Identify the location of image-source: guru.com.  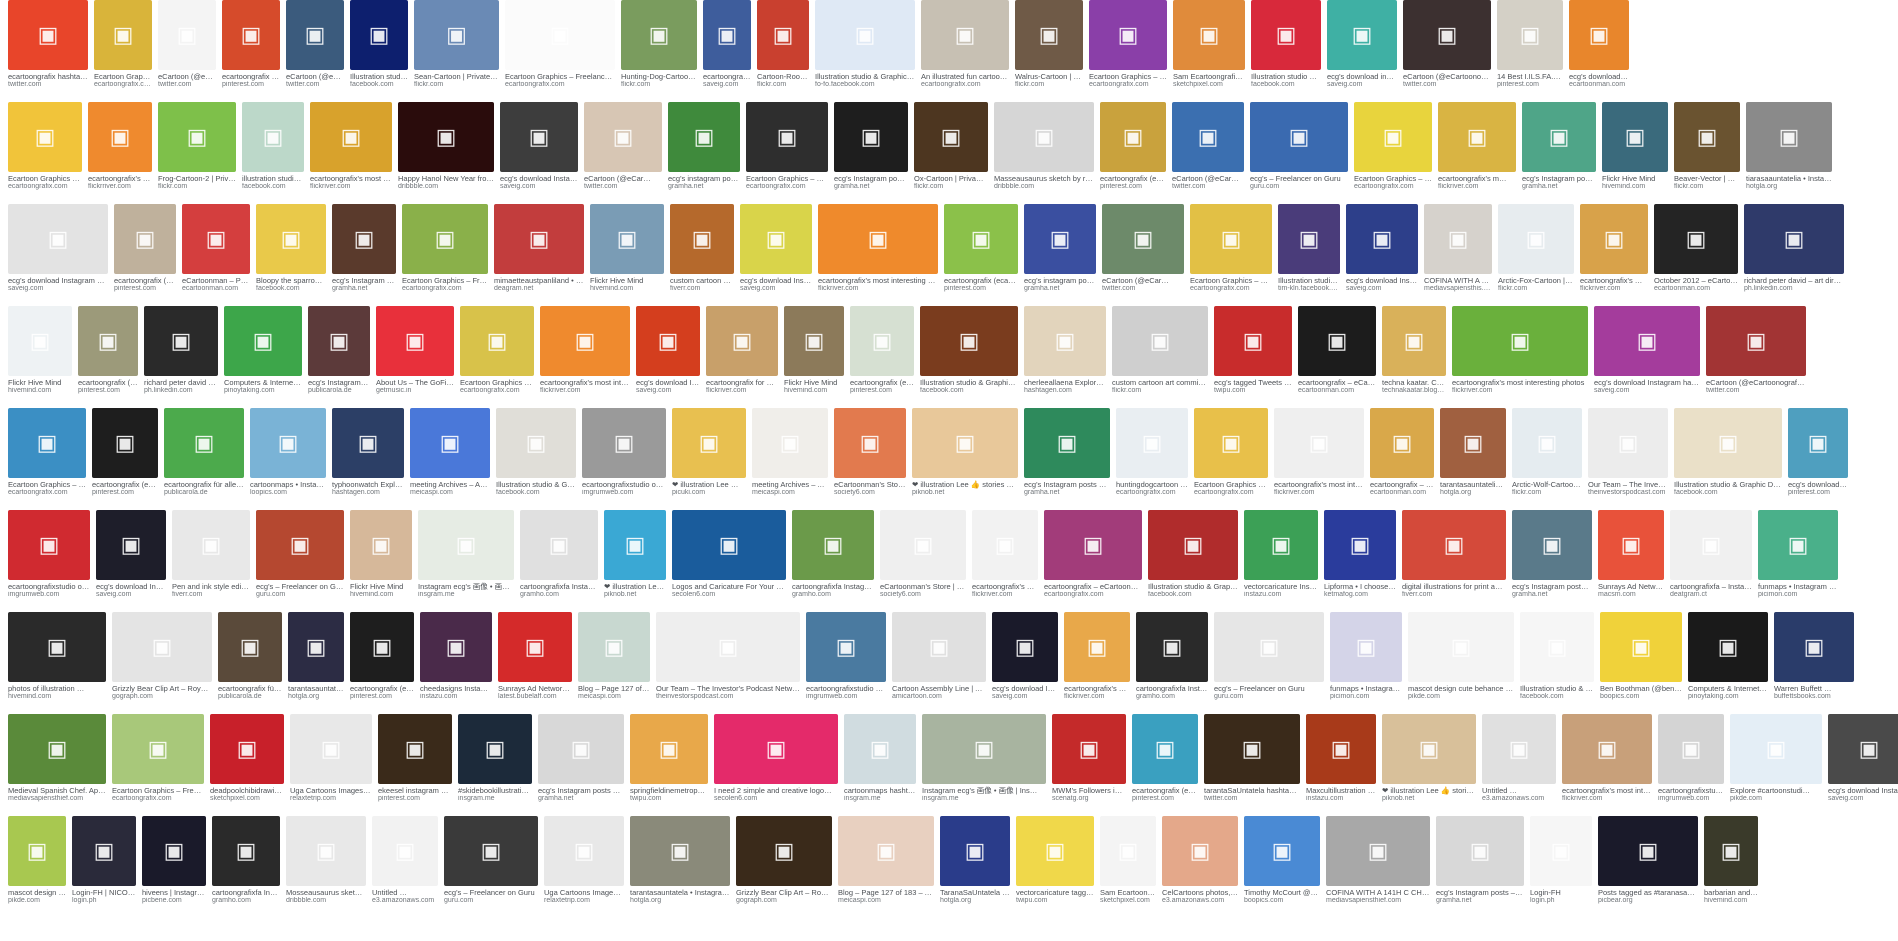
(271, 594).